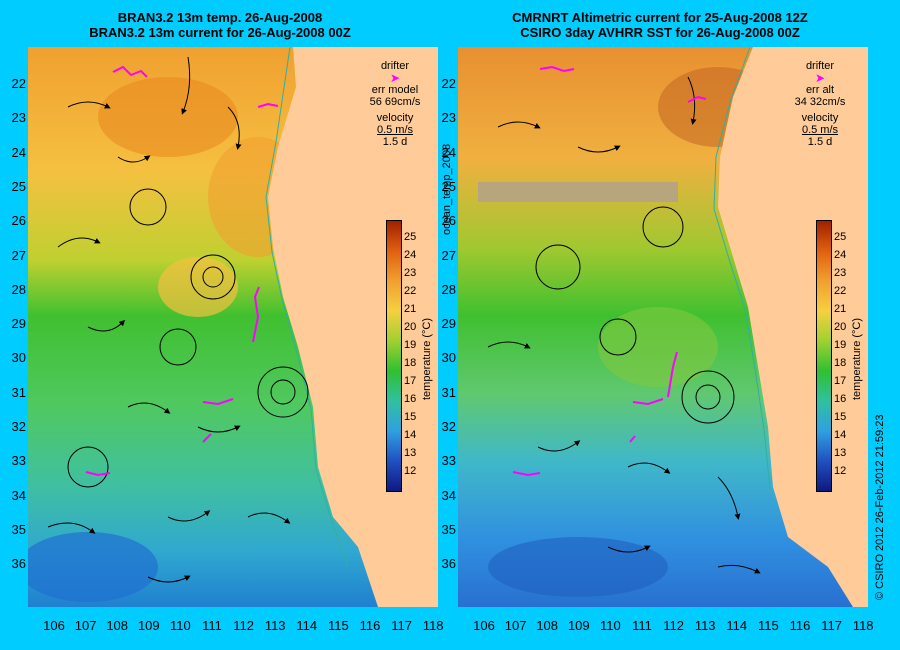 This screenshot has width=900, height=650. What do you see at coordinates (660, 32) in the screenshot?
I see `right-title-line2: CSIRO 3day AVHRR SST for 26-Aug-2008 00Z` at bounding box center [660, 32].